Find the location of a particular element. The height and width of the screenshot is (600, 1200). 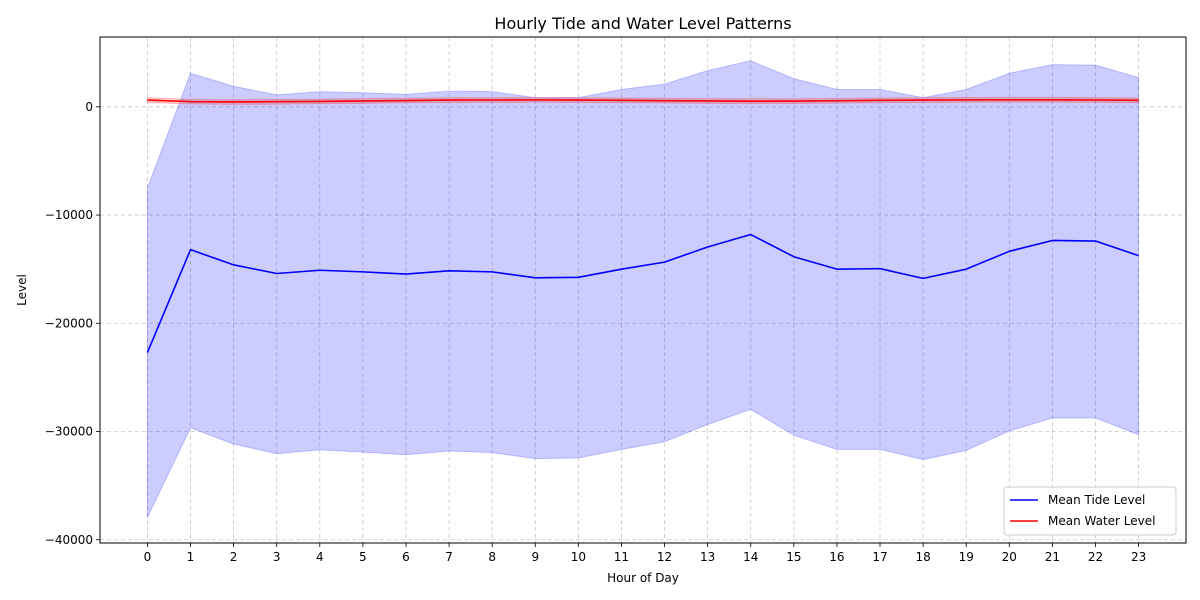

legend-label-tide: Mean Tide Level is located at coordinates (1096, 500).